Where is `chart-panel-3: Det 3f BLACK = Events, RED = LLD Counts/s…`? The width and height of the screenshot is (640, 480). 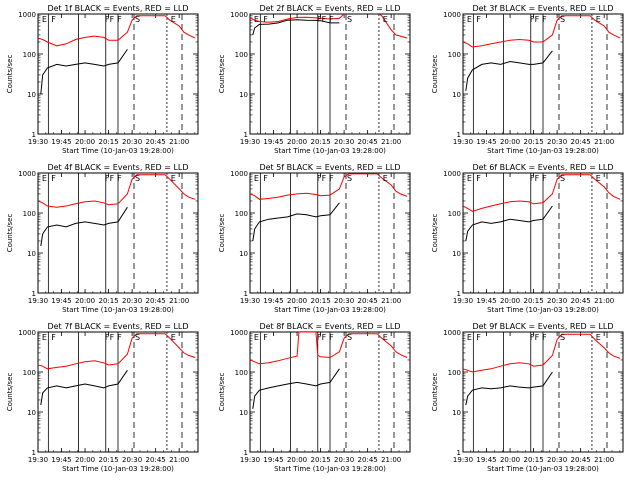
chart-panel-3: Det 3f BLACK = Events, RED = LLD Counts/s… is located at coordinates (527, 79).